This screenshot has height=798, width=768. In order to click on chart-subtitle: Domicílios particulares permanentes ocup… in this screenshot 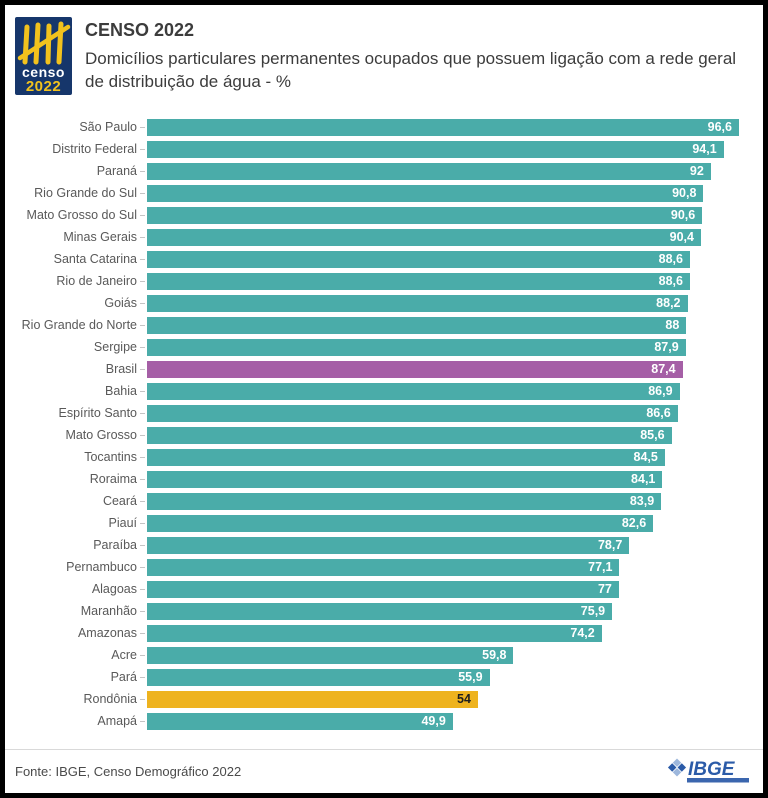, I will do `click(411, 70)`.